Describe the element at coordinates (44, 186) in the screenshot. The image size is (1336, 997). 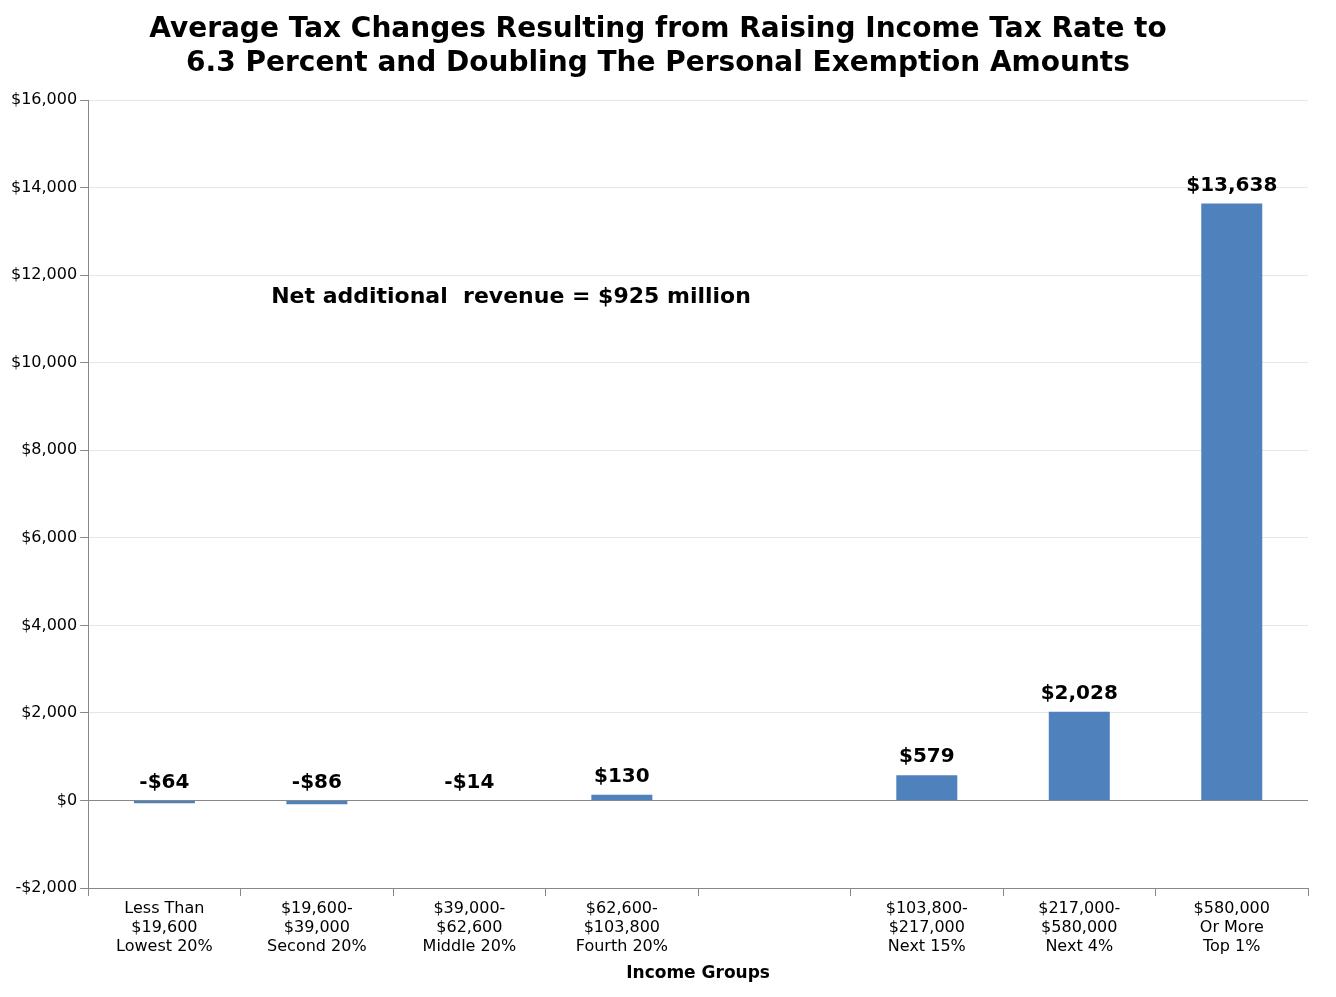
I see `y-tick-label: $14,000` at that location.